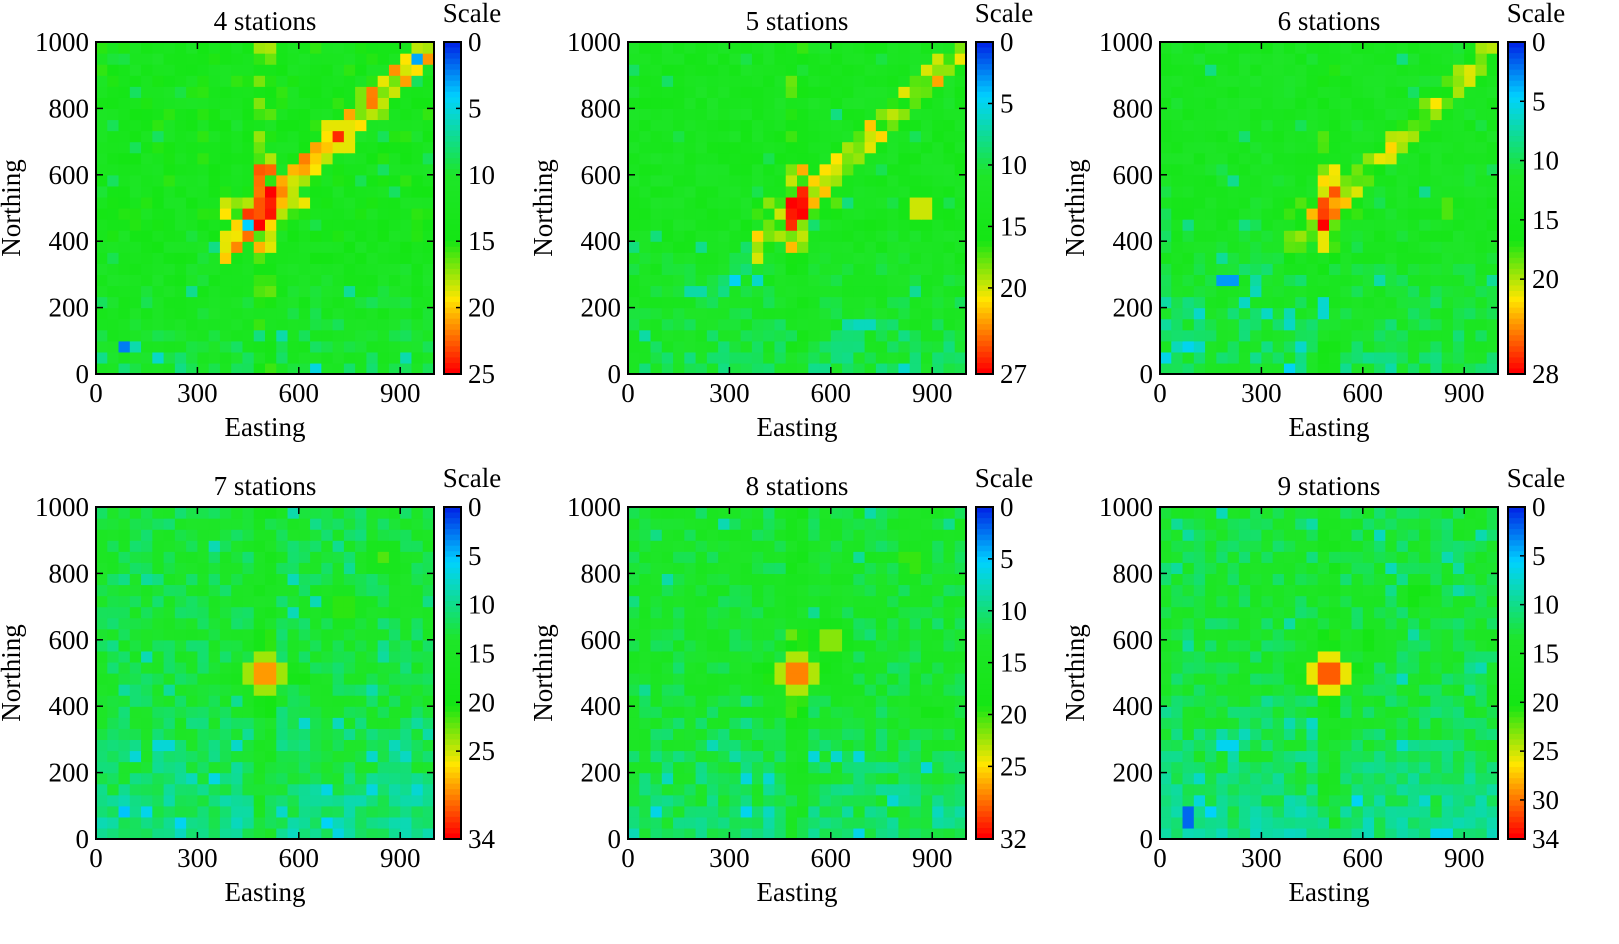  I want to click on y-axis-label: Northing, so click(13, 673).